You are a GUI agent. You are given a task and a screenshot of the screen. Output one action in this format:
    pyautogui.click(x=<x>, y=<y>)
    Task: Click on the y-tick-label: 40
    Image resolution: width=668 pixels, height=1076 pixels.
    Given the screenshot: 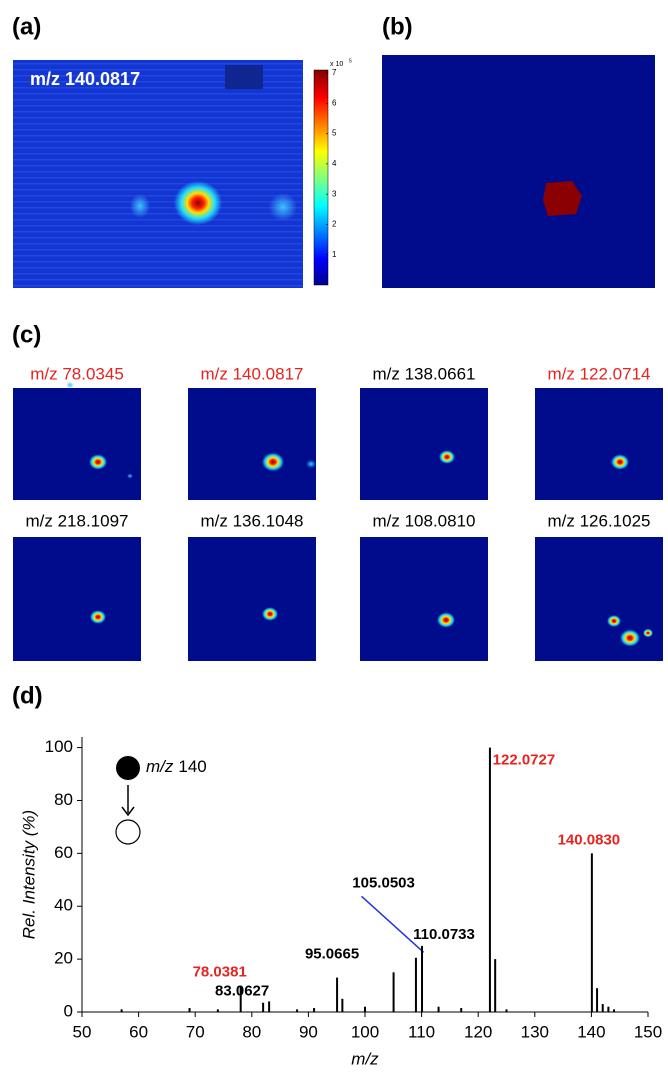 What is the action you would take?
    pyautogui.click(x=63, y=905)
    